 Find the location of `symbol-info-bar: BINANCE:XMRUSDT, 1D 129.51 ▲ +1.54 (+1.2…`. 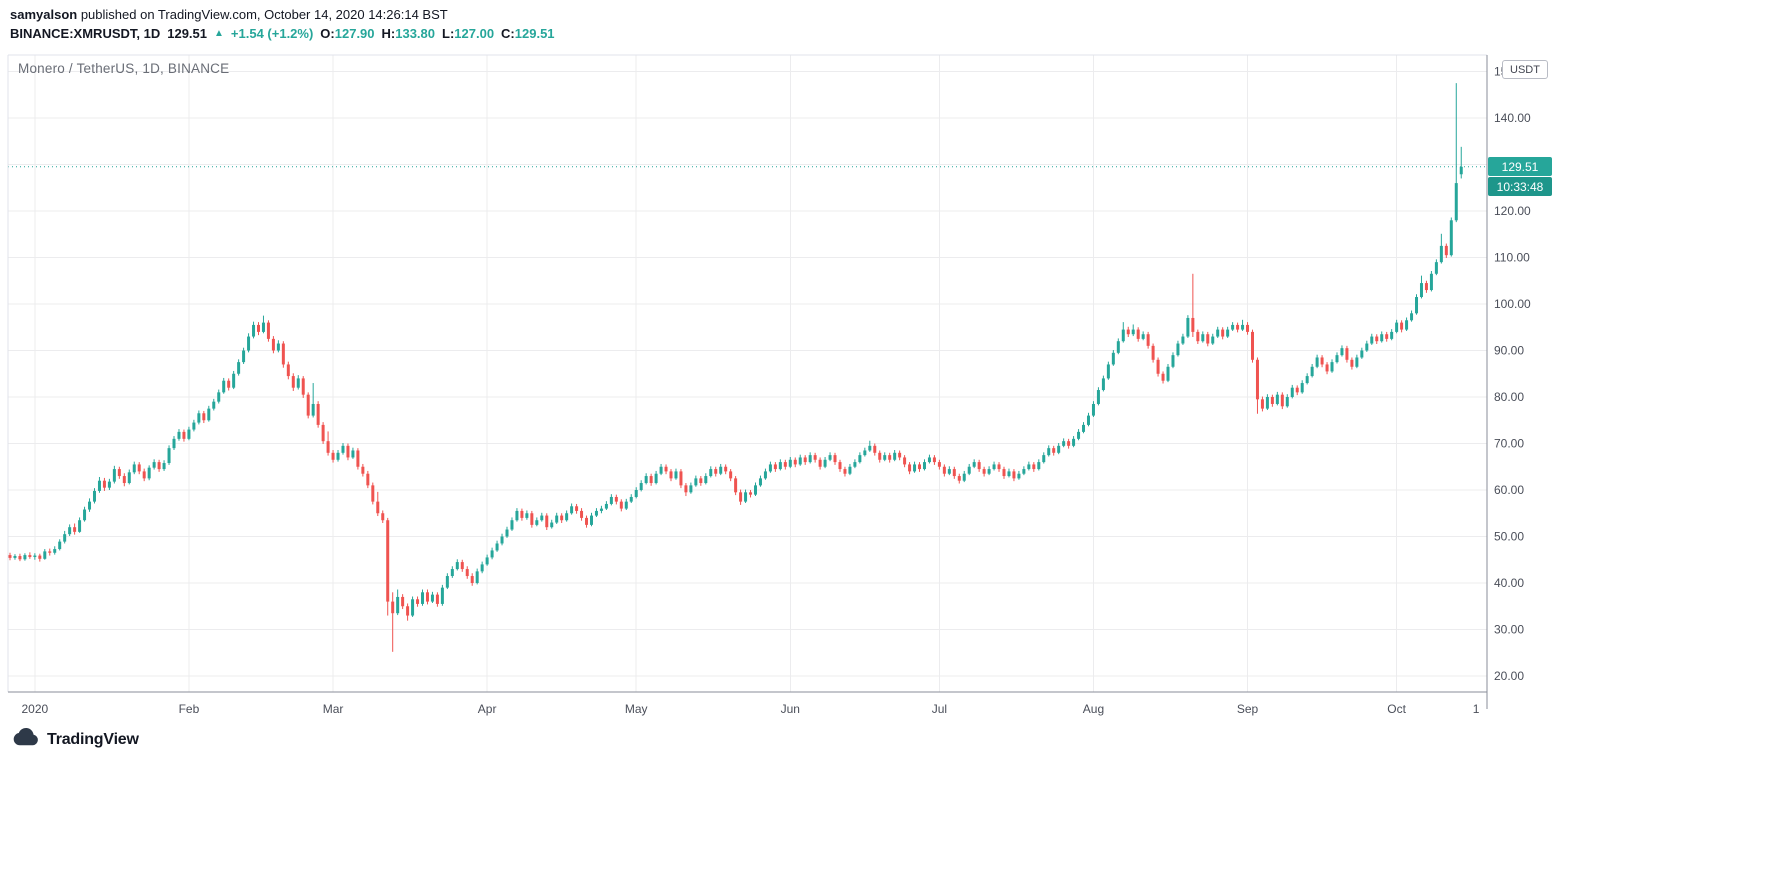

symbol-info-bar: BINANCE:XMRUSDT, 1D 129.51 ▲ +1.54 (+1.2… is located at coordinates (282, 33).